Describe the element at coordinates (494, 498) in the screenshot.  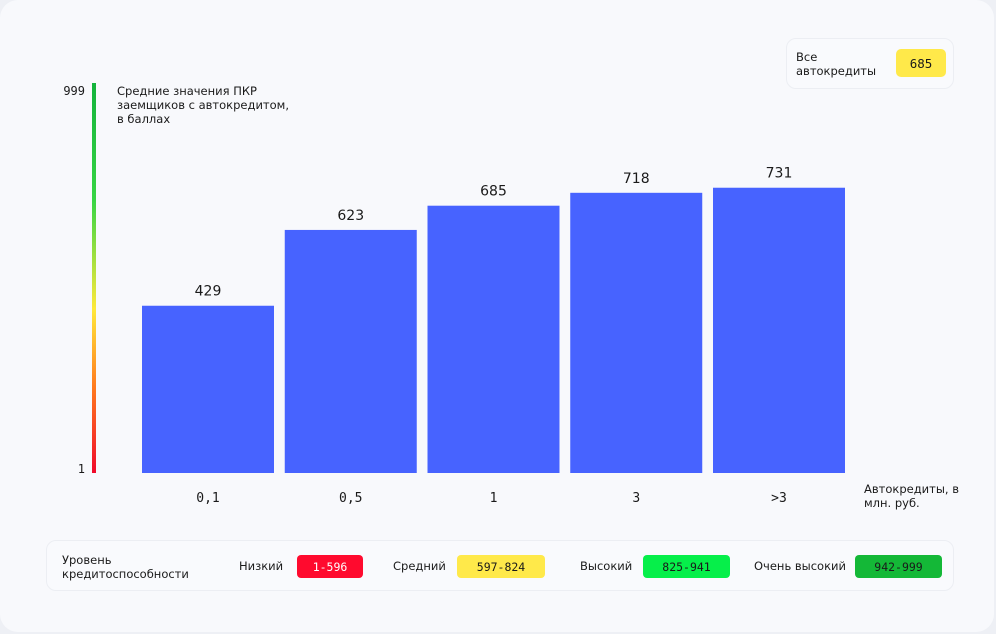
I see `x-tick-label-2: 1` at that location.